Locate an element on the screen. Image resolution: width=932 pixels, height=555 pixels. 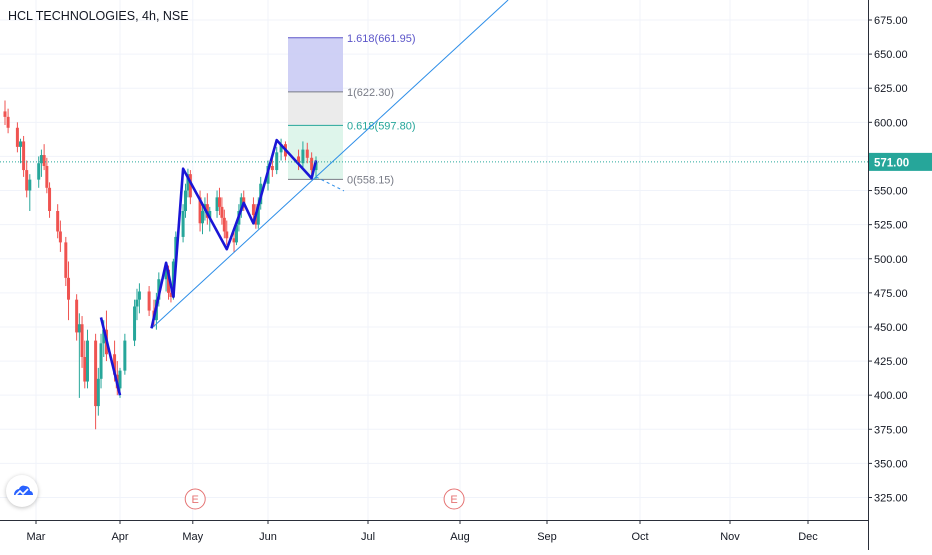
projection-line is located at coordinates (330, 184).